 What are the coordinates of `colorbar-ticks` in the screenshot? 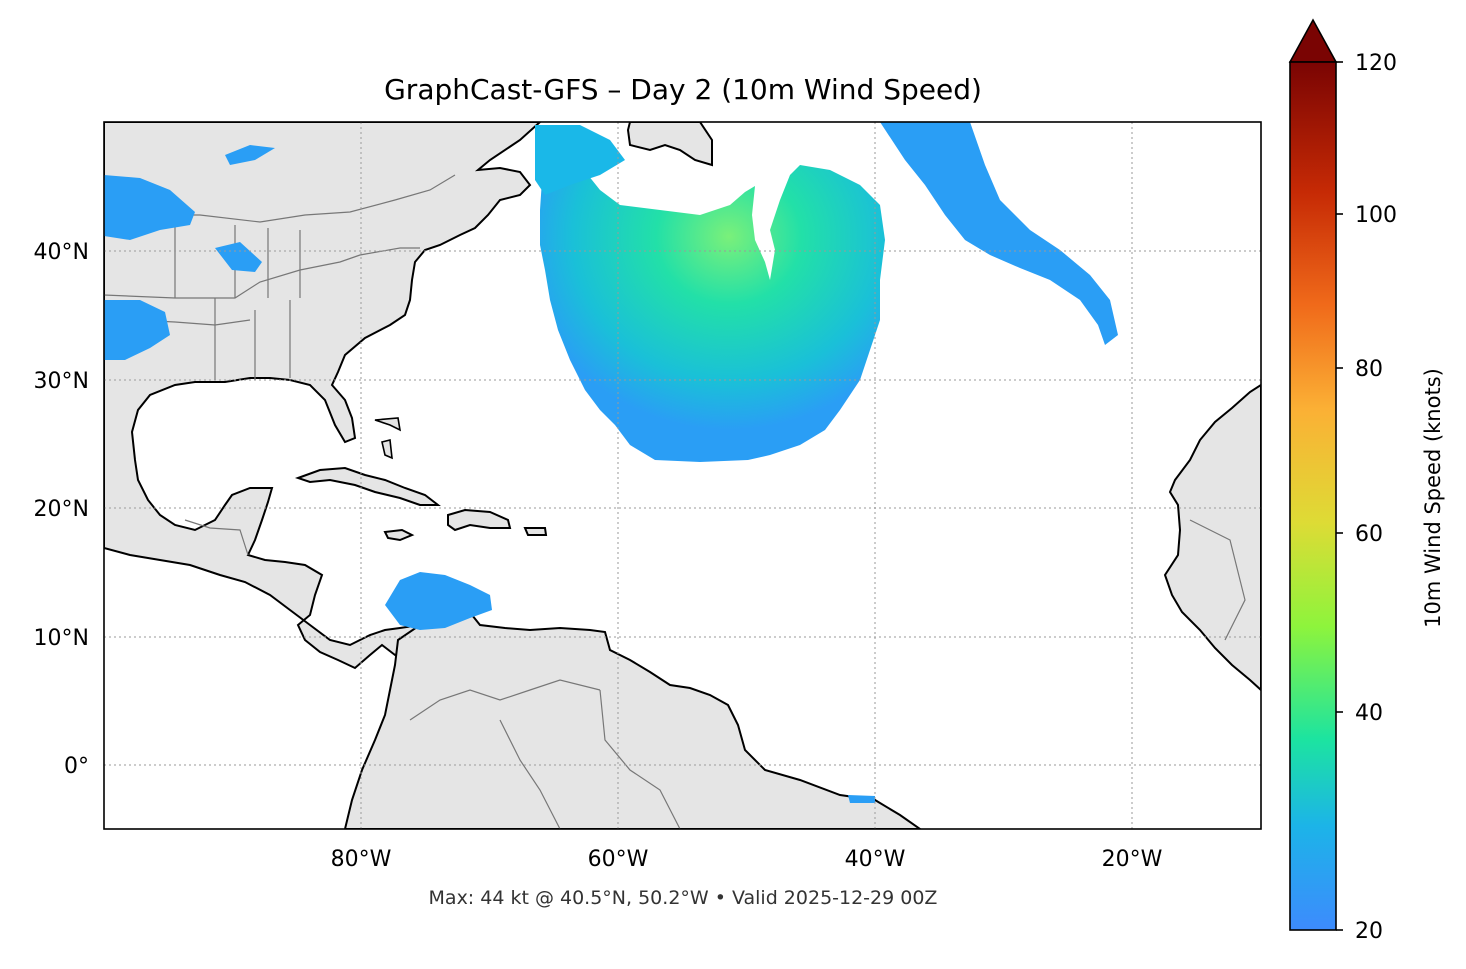 It's located at (1339, 496).